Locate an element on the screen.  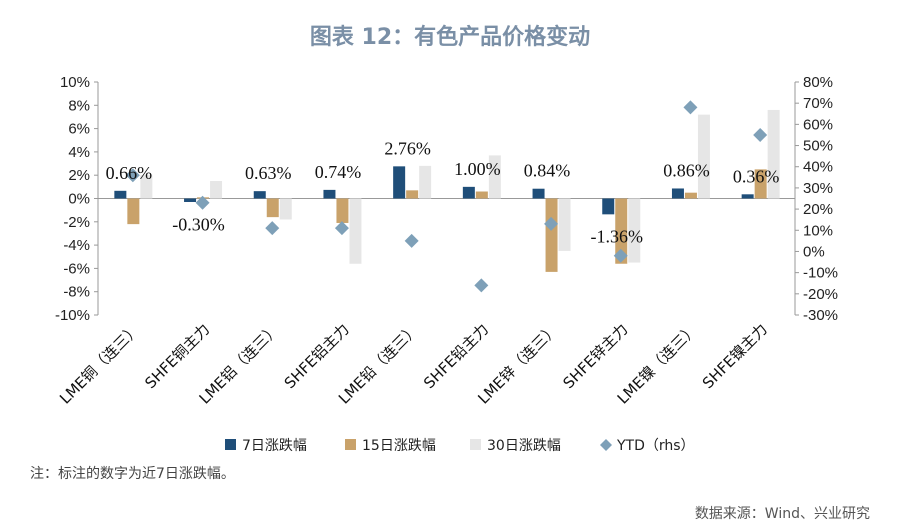
legend-label: 7日涨跌幅 is located at coordinates (274, 446).